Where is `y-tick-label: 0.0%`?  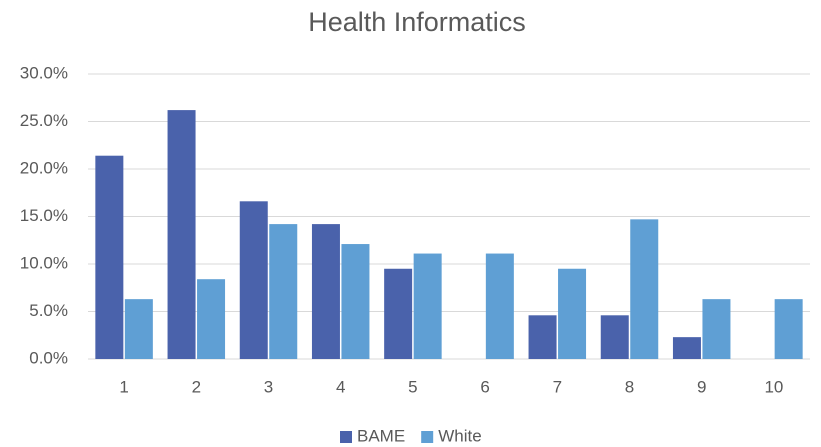
y-tick-label: 0.0% is located at coordinates (48, 357).